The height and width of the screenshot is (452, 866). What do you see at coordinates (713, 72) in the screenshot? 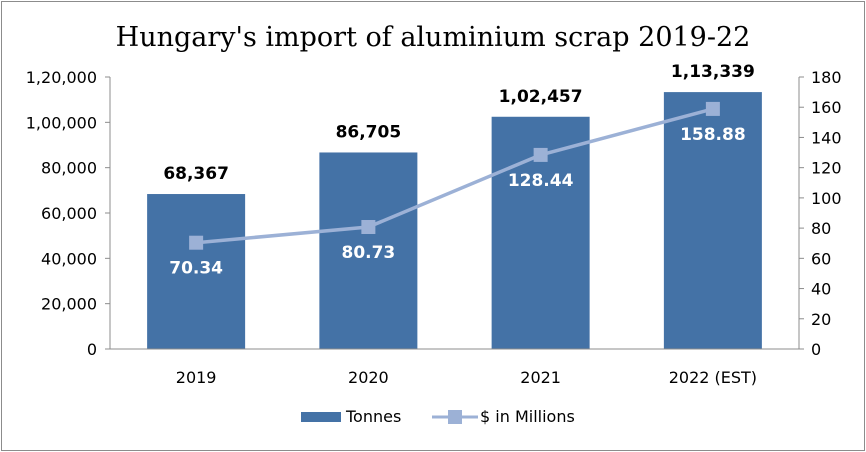
I see `bar-data-label: 1,13,339` at bounding box center [713, 72].